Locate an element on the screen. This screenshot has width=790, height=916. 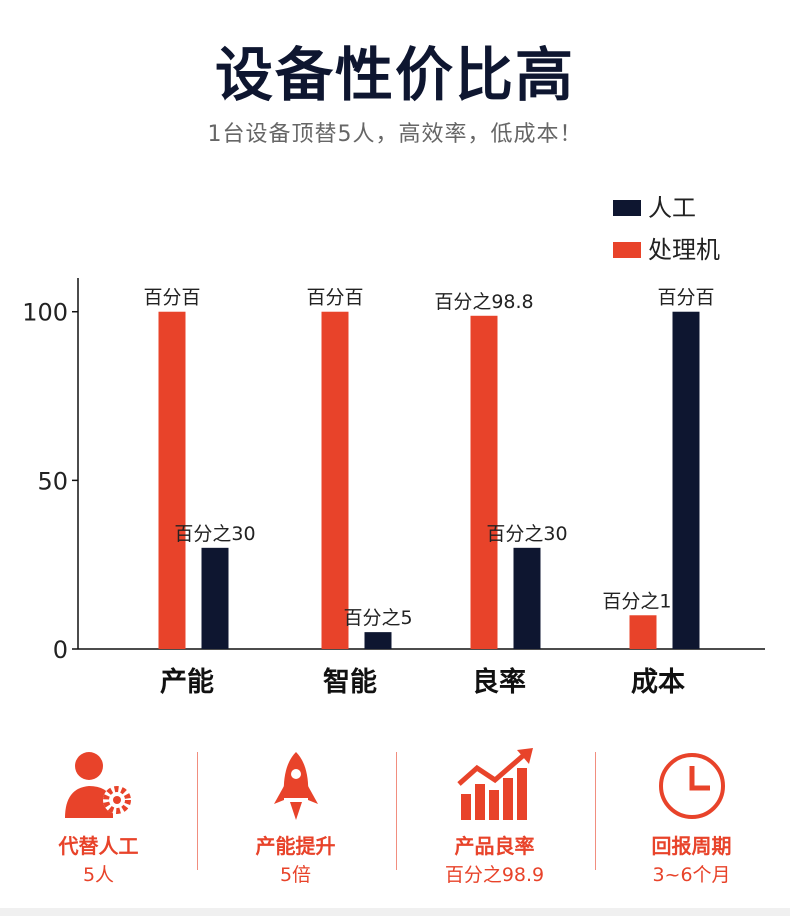
worker-gear-icon is located at coordinates (97, 785).